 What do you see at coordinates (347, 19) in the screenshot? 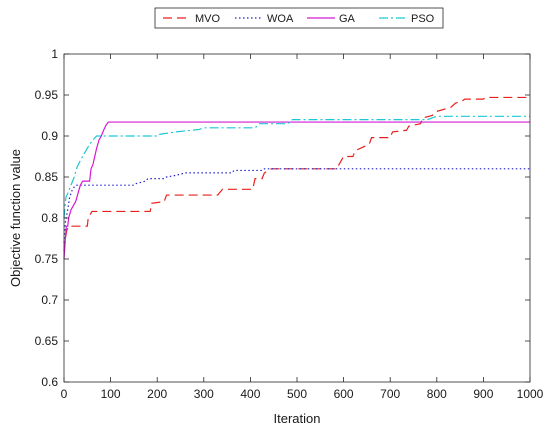
I see `legend-label-ga: GA` at bounding box center [347, 19].